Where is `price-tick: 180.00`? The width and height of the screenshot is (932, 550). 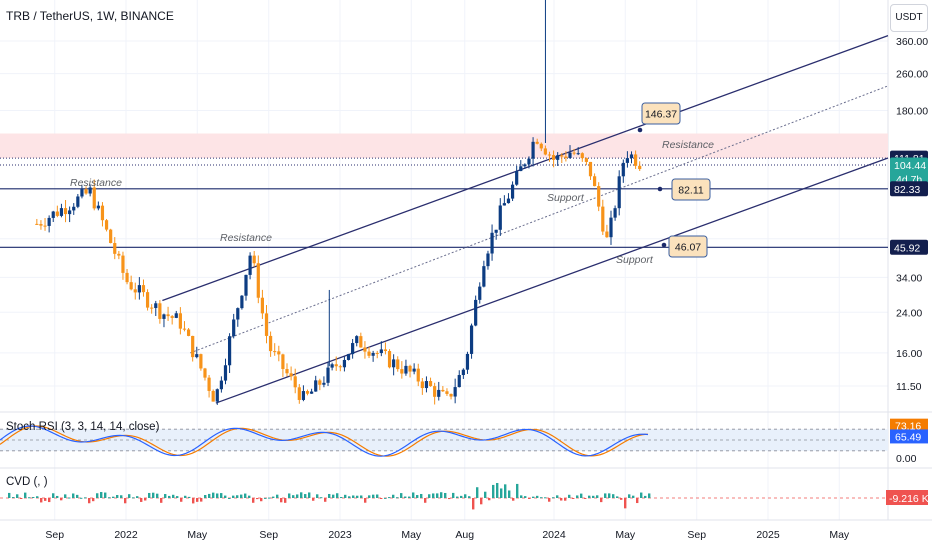
price-tick: 180.00 is located at coordinates (912, 111).